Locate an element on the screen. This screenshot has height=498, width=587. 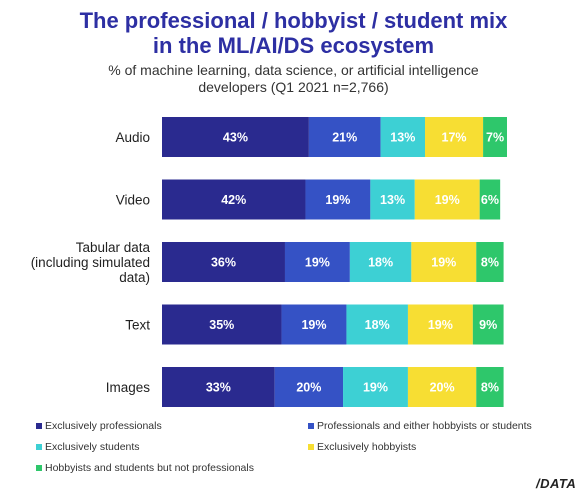
data-label: 9% is located at coordinates (488, 325).